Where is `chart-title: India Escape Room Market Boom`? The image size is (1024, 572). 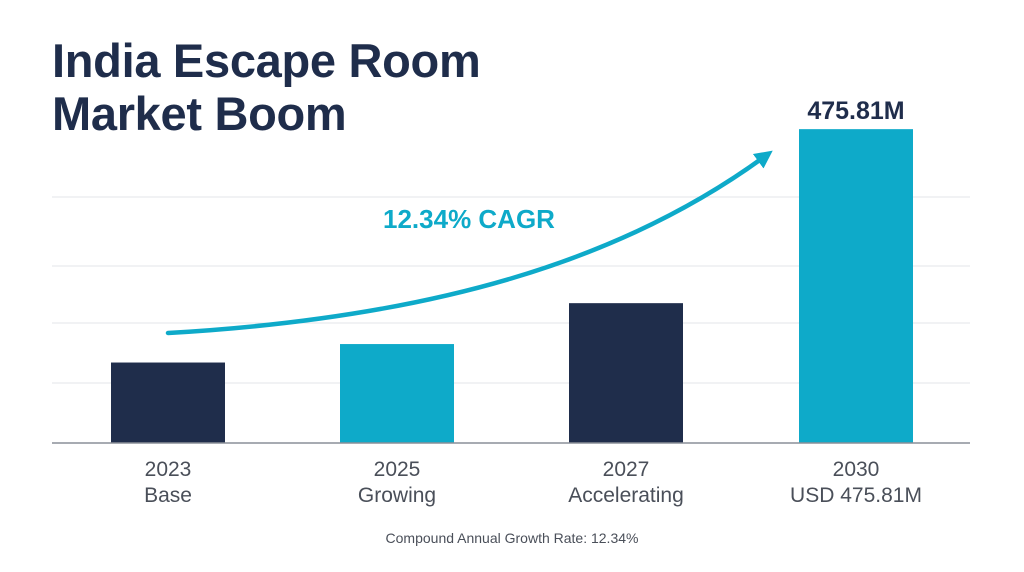 chart-title: India Escape Room Market Boom is located at coordinates (312, 87).